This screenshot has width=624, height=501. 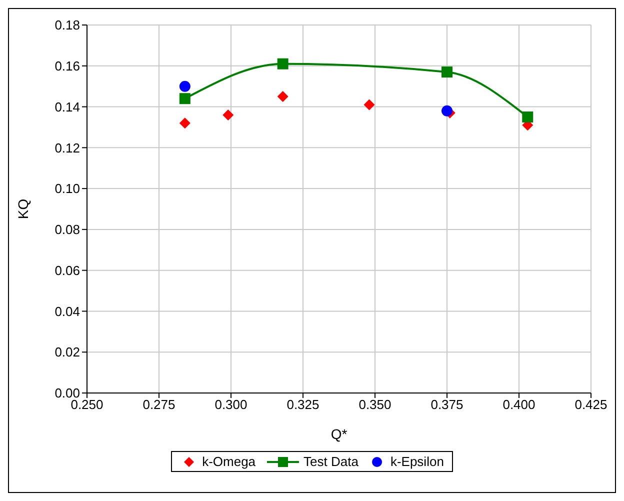 What do you see at coordinates (231, 404) in the screenshot?
I see `x-tick-label: 0.300` at bounding box center [231, 404].